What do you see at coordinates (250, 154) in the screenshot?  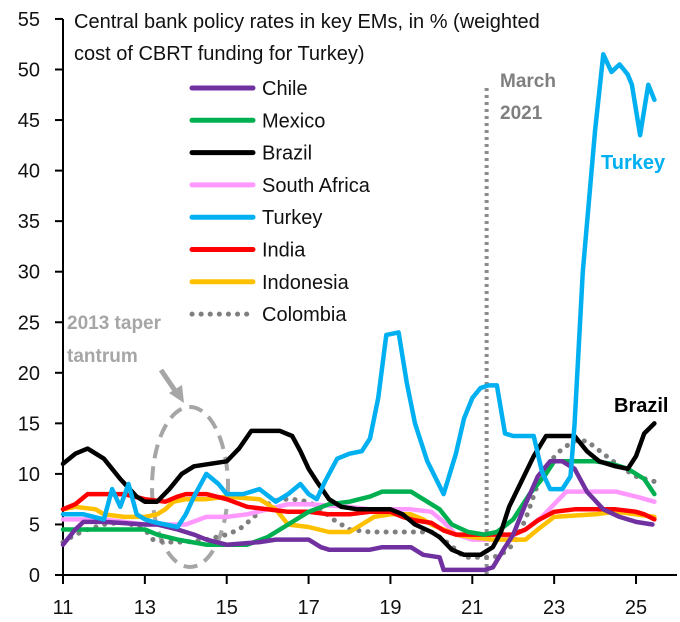 I see `legend-item-brazil: Brazil` at bounding box center [250, 154].